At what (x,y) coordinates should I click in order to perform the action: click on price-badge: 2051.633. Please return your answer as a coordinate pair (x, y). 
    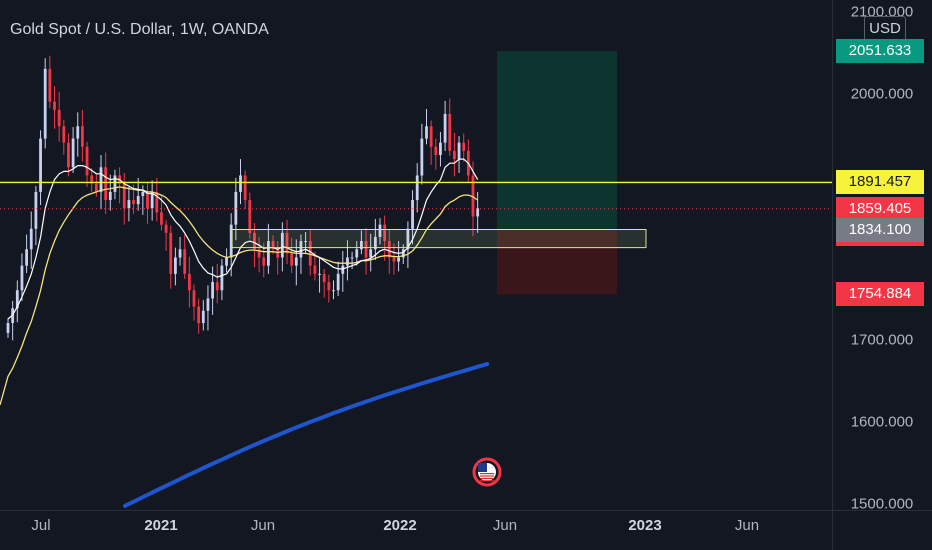
    Looking at the image, I should click on (880, 51).